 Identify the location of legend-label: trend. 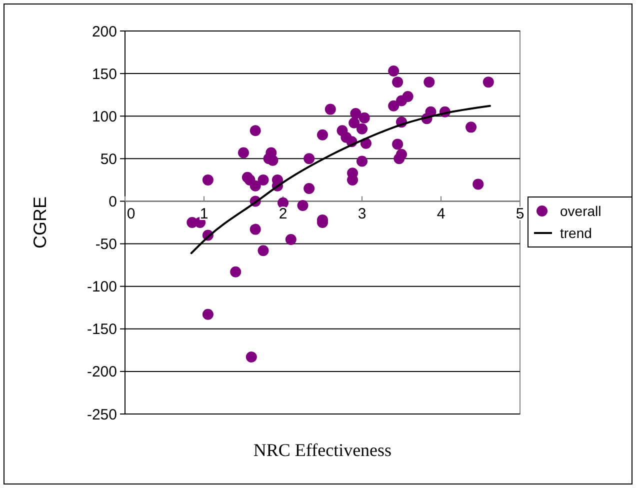
(576, 232).